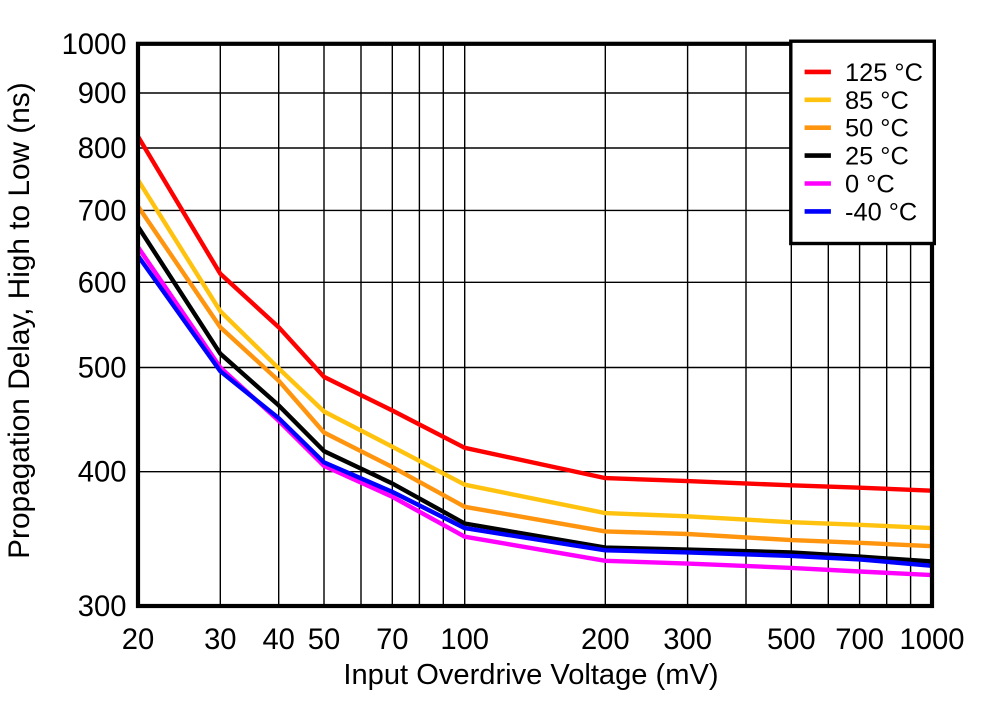 This screenshot has height=701, width=988. I want to click on svg-text: 20, so click(138, 640).